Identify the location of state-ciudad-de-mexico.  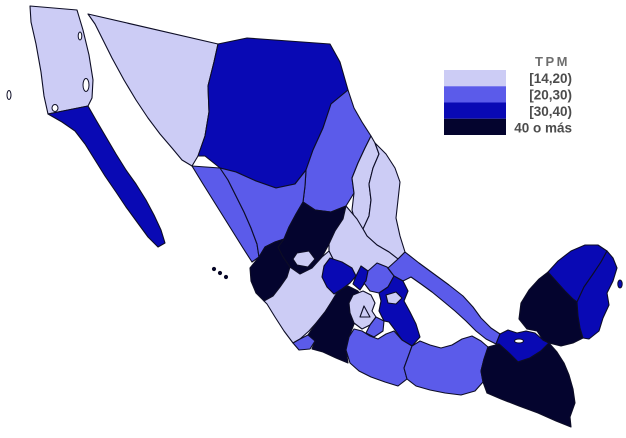
(365, 311).